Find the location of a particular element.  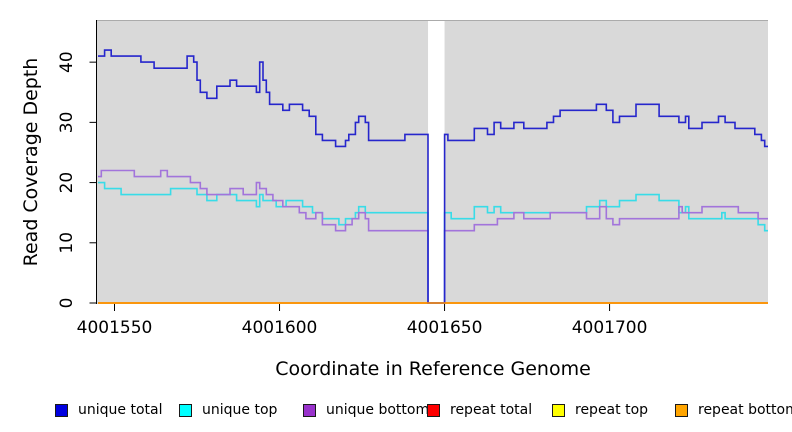

legend-label: unique bottom is located at coordinates (378, 410).